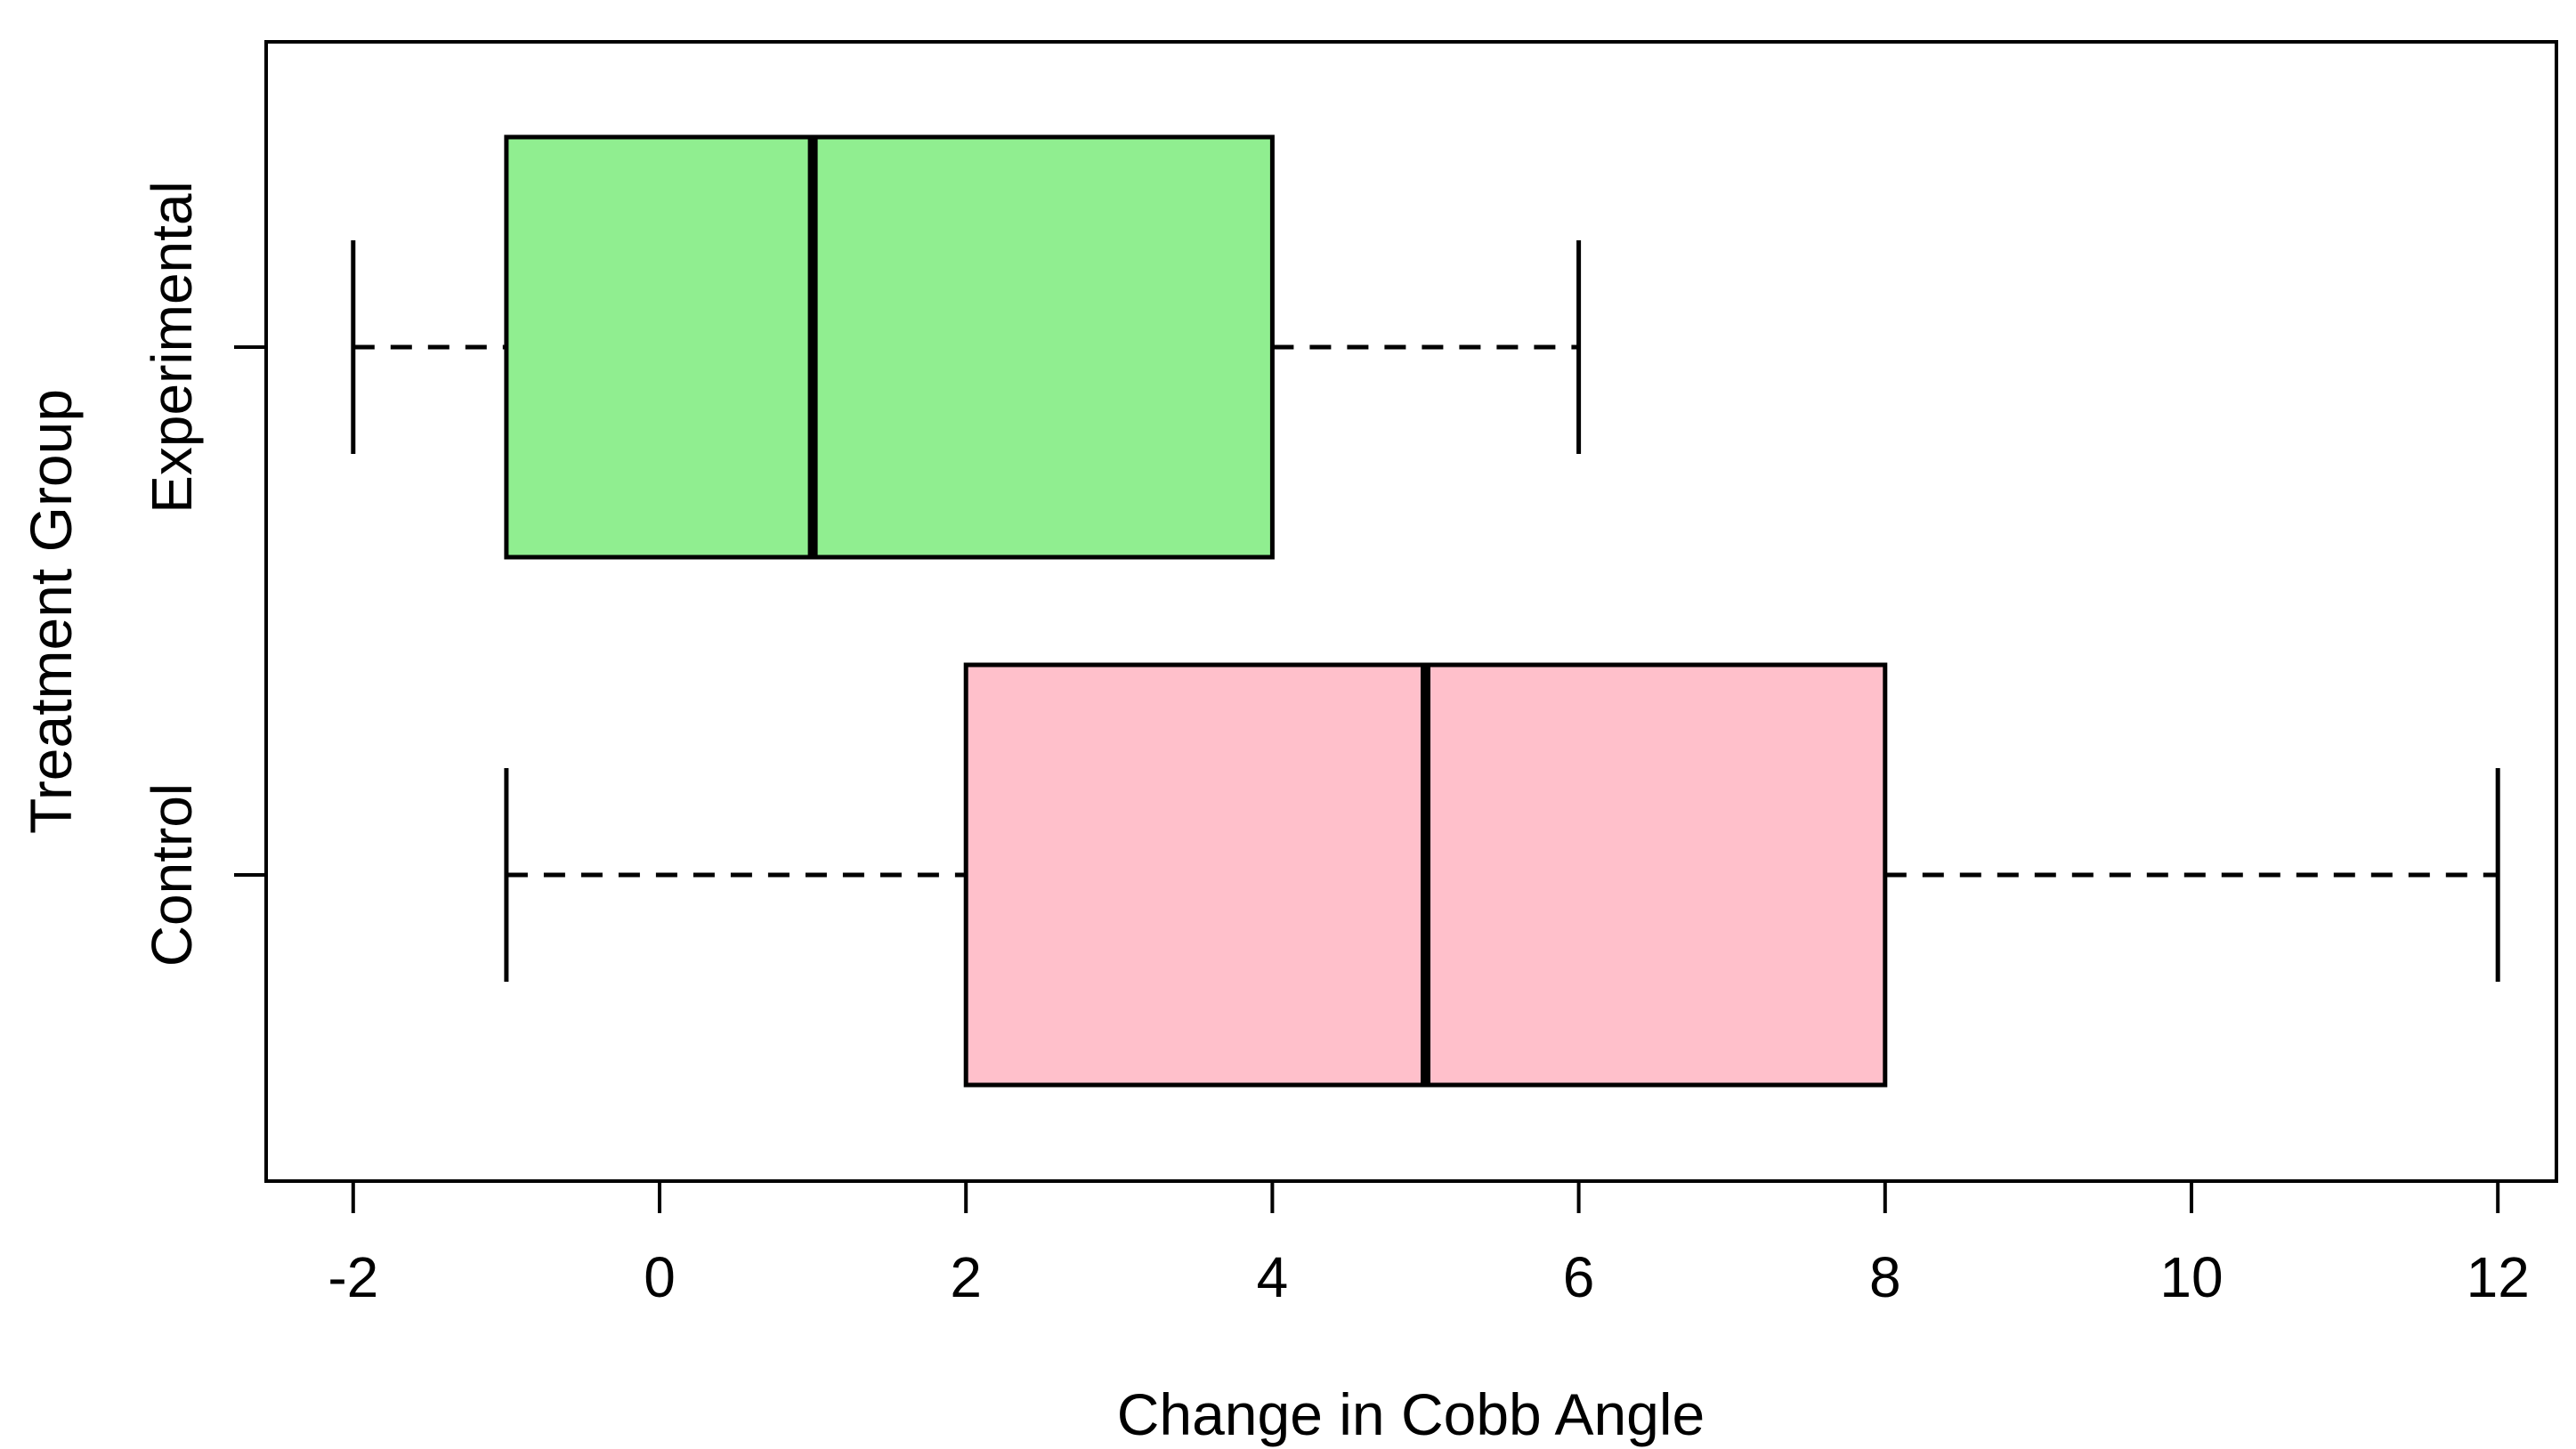  Describe the element at coordinates (353, 1277) in the screenshot. I see `x-tick-label: -2` at that location.